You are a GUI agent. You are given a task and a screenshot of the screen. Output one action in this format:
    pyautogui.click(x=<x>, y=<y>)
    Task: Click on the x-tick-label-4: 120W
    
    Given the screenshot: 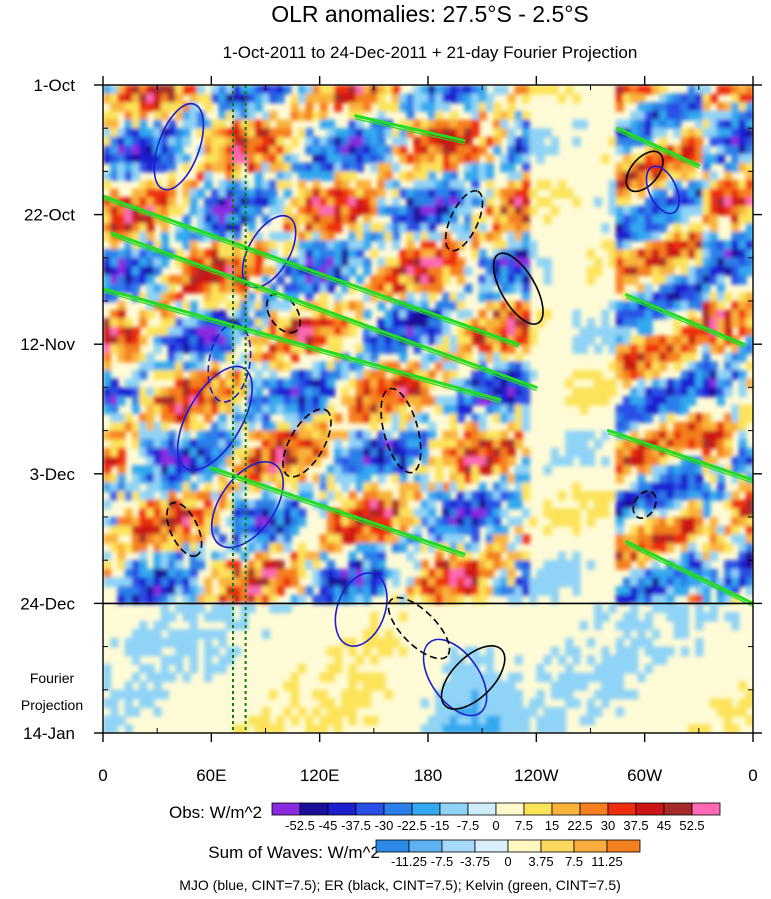 What is the action you would take?
    pyautogui.click(x=536, y=775)
    